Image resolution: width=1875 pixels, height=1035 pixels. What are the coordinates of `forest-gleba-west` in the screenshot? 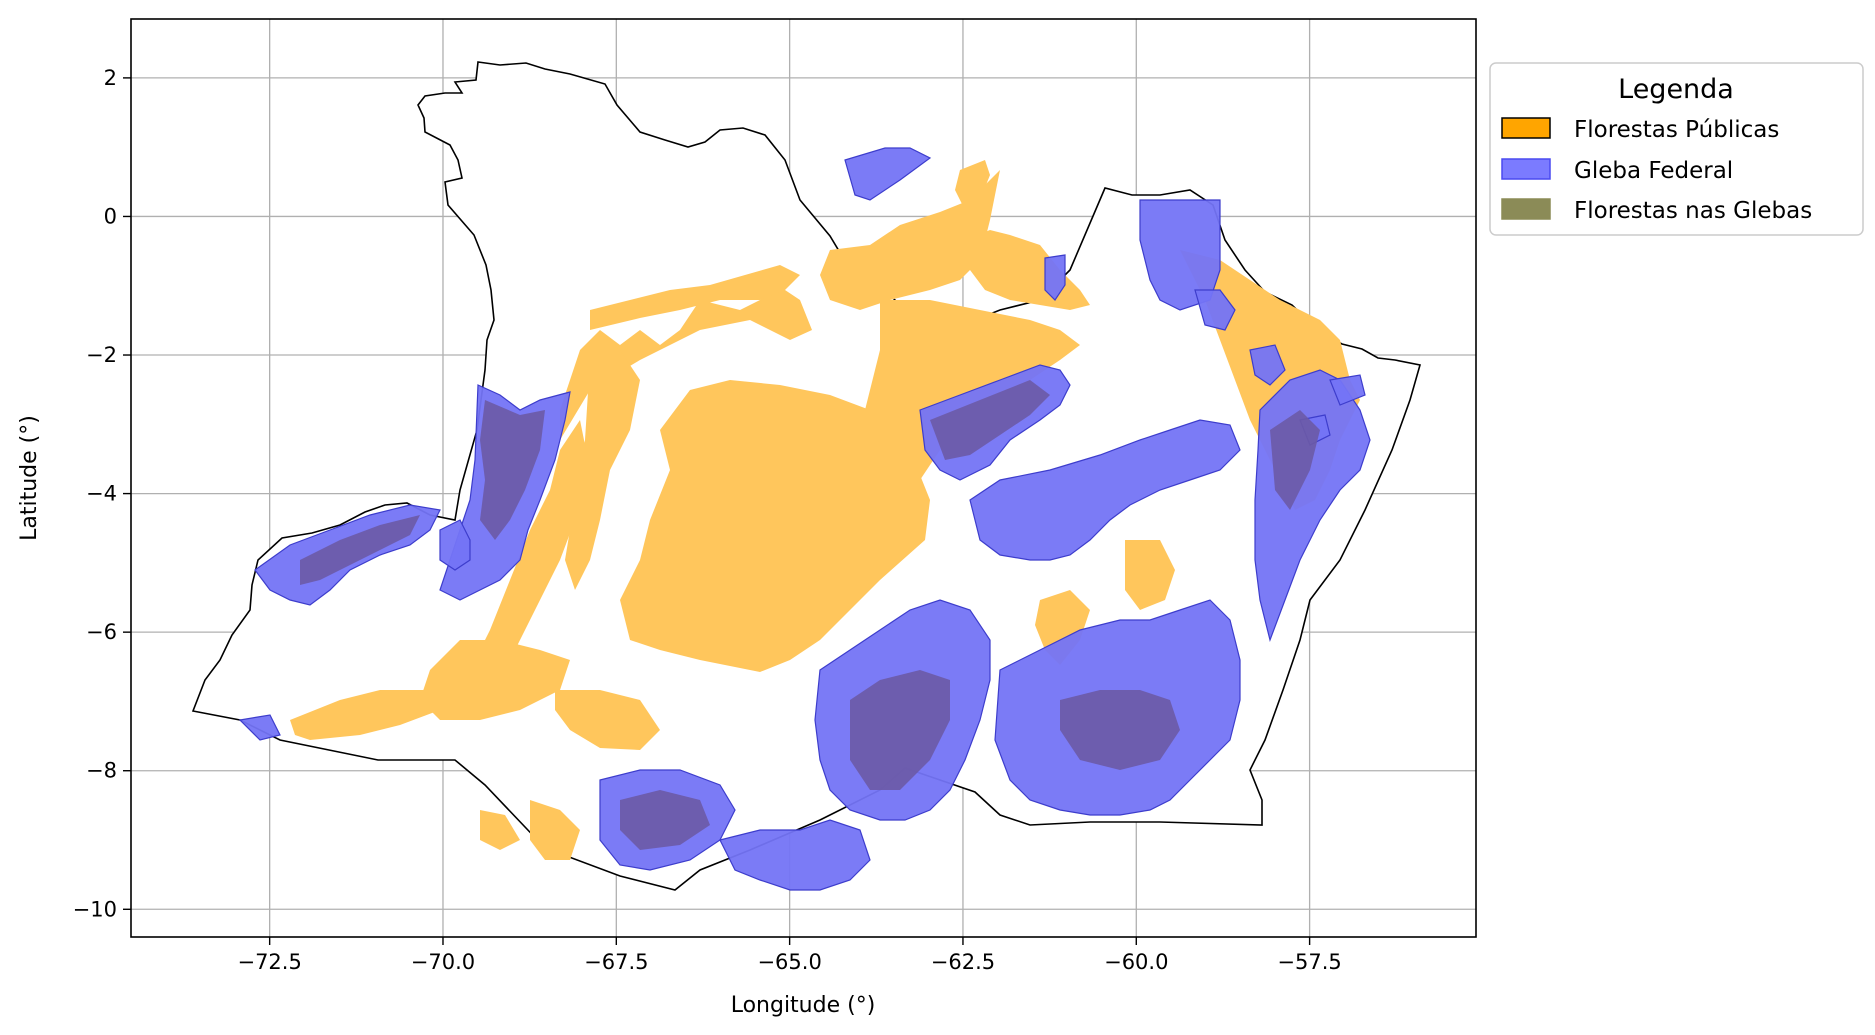 It's located at (512, 470).